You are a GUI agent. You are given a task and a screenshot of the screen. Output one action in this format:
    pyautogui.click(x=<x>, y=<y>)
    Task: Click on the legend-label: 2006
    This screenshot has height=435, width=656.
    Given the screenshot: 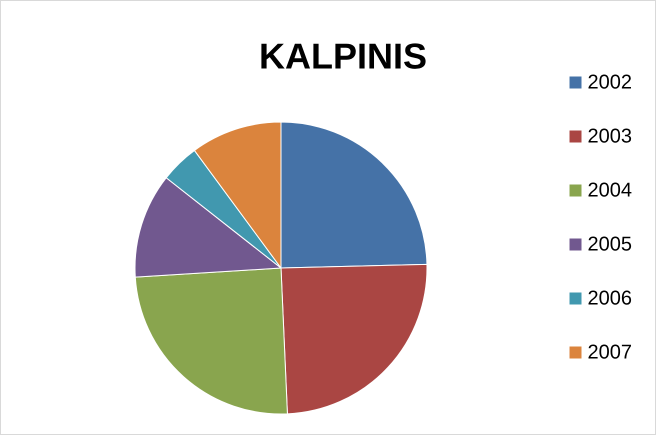 What is the action you would take?
    pyautogui.click(x=610, y=299)
    